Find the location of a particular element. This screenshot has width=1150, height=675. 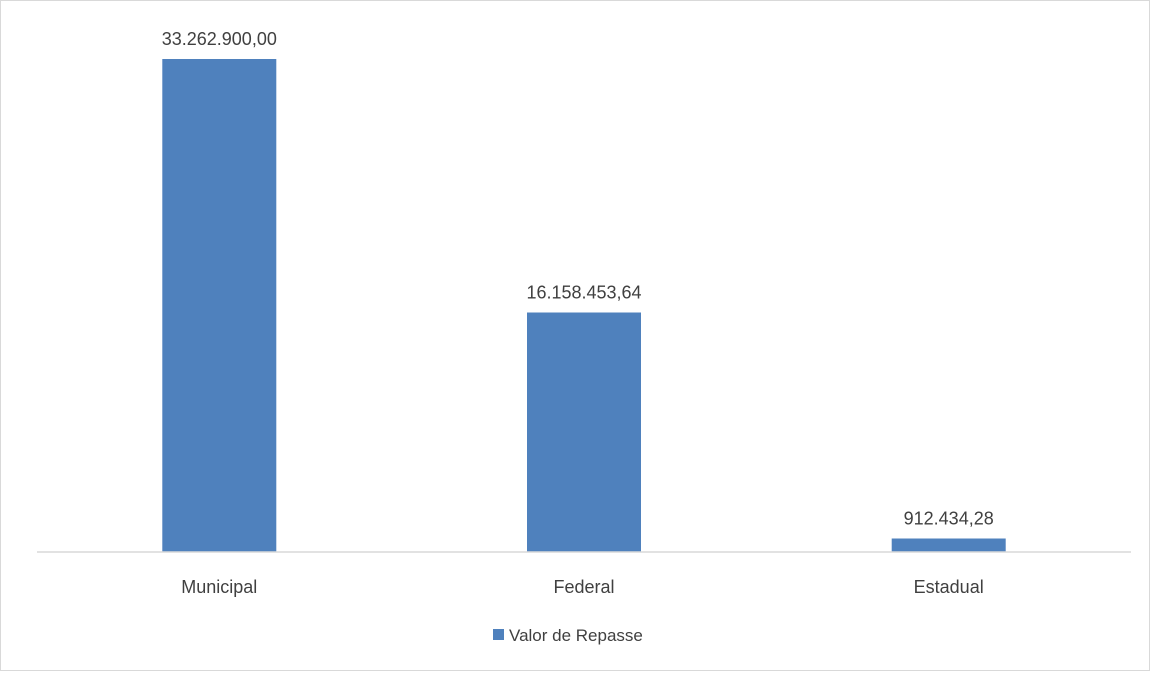

data-label-federal: 16.158.453,64 is located at coordinates (583, 293).